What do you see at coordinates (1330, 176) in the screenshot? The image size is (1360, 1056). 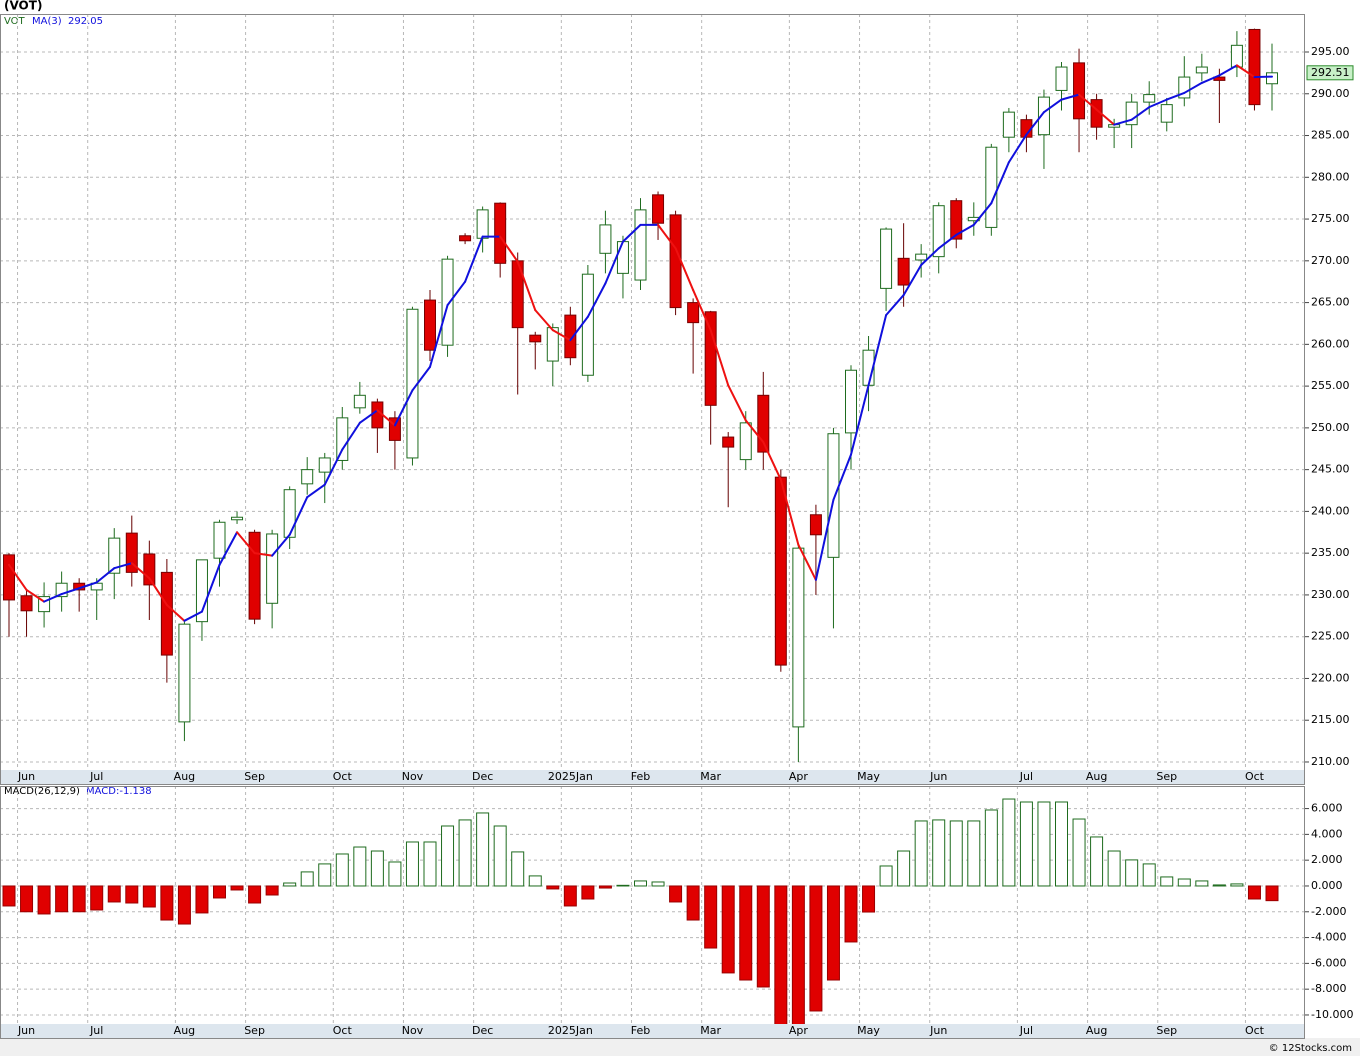 I see `y-tick-label: 280.00` at bounding box center [1330, 176].